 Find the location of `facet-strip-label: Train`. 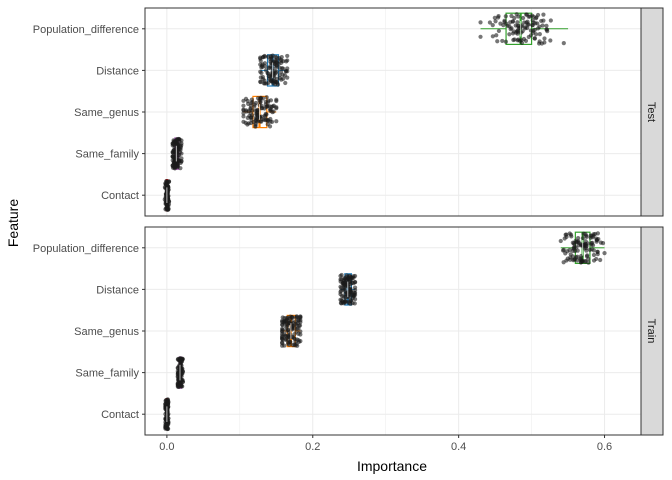

facet-strip-label: Train is located at coordinates (651, 331).